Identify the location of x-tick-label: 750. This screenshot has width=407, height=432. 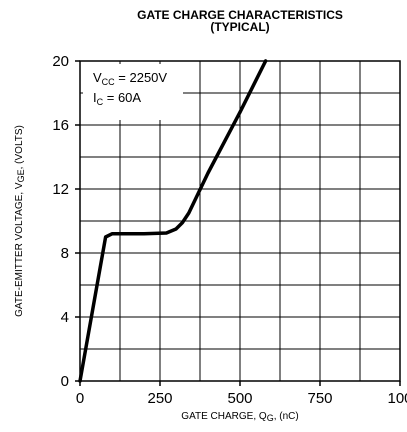
(319, 398).